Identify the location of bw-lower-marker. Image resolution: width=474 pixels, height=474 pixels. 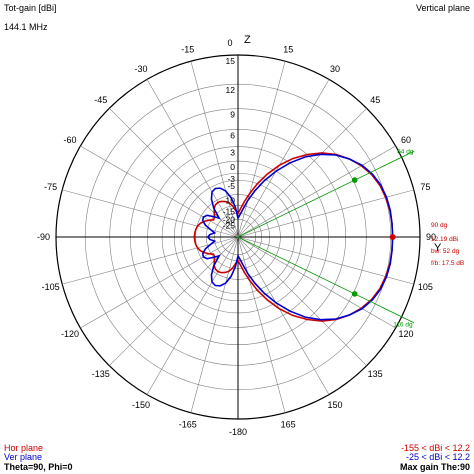
(354, 294).